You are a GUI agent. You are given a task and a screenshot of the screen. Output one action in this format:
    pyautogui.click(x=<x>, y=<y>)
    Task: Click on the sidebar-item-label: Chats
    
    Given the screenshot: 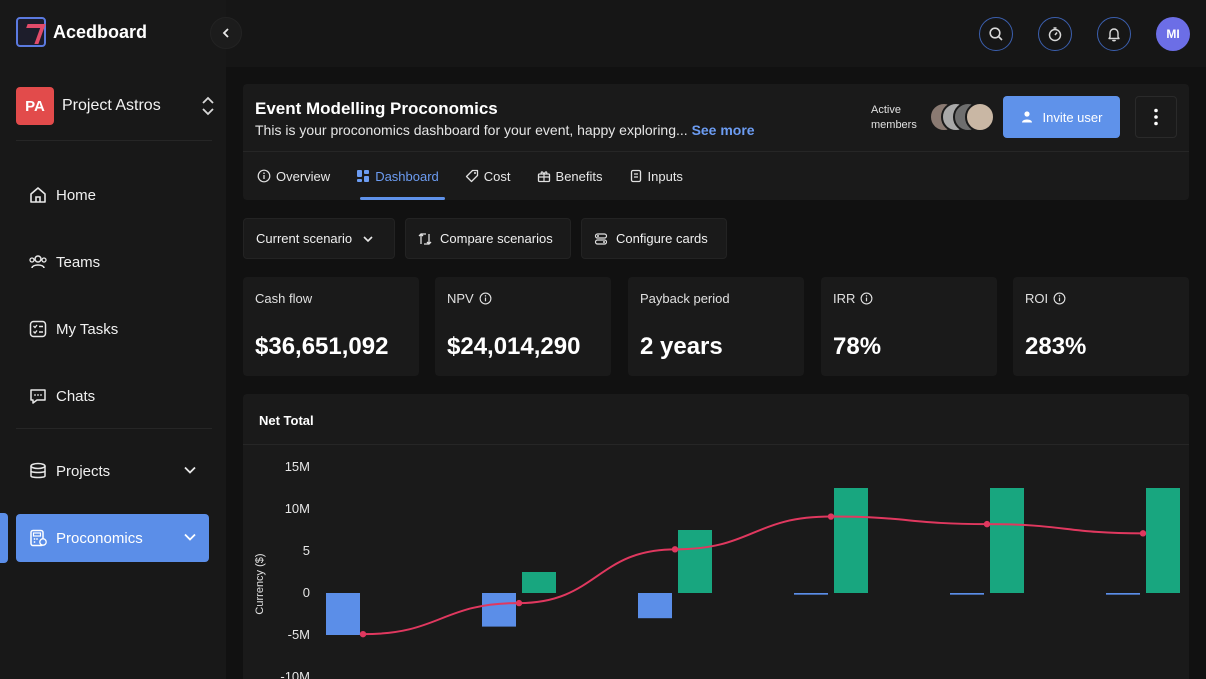 What is the action you would take?
    pyautogui.click(x=76, y=396)
    